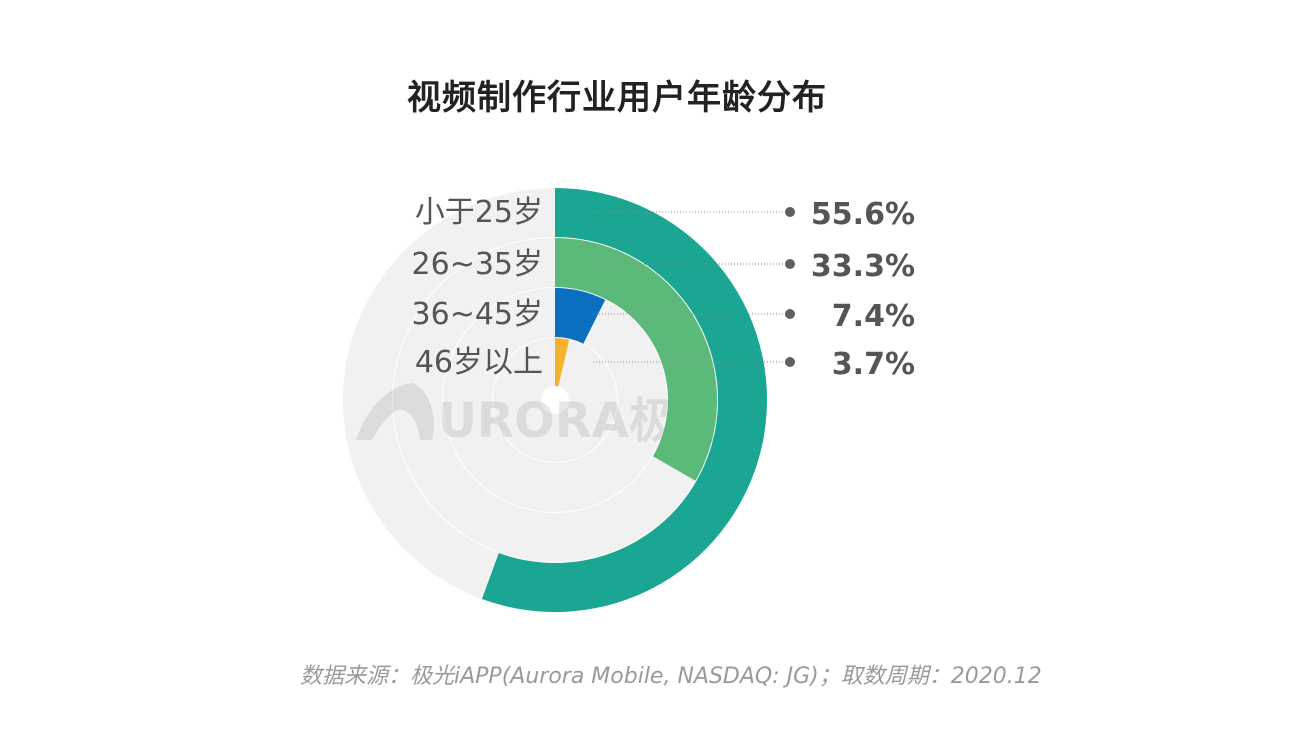 This screenshot has width=1307, height=737. Describe the element at coordinates (863, 289) in the screenshot. I see `value-labels: 55.6% 33.3% 7.4% 3.7%` at that location.